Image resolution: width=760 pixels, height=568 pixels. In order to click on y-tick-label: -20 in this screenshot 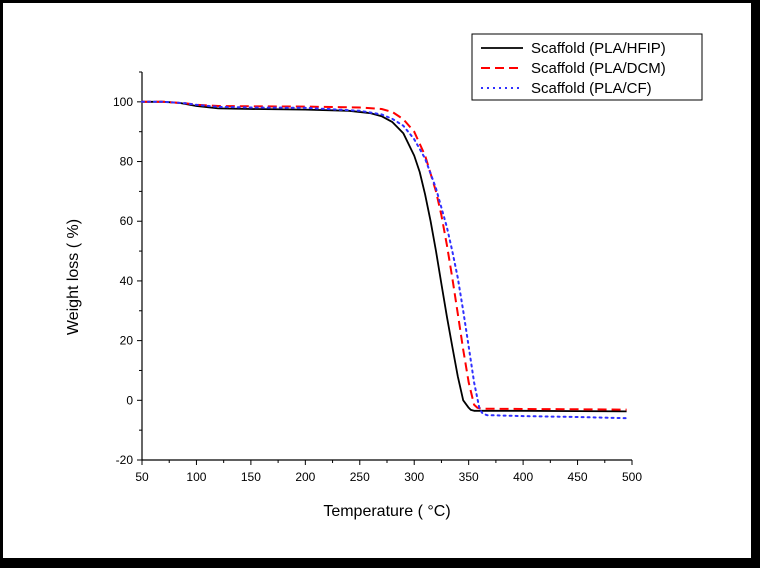, I will do `click(125, 460)`.